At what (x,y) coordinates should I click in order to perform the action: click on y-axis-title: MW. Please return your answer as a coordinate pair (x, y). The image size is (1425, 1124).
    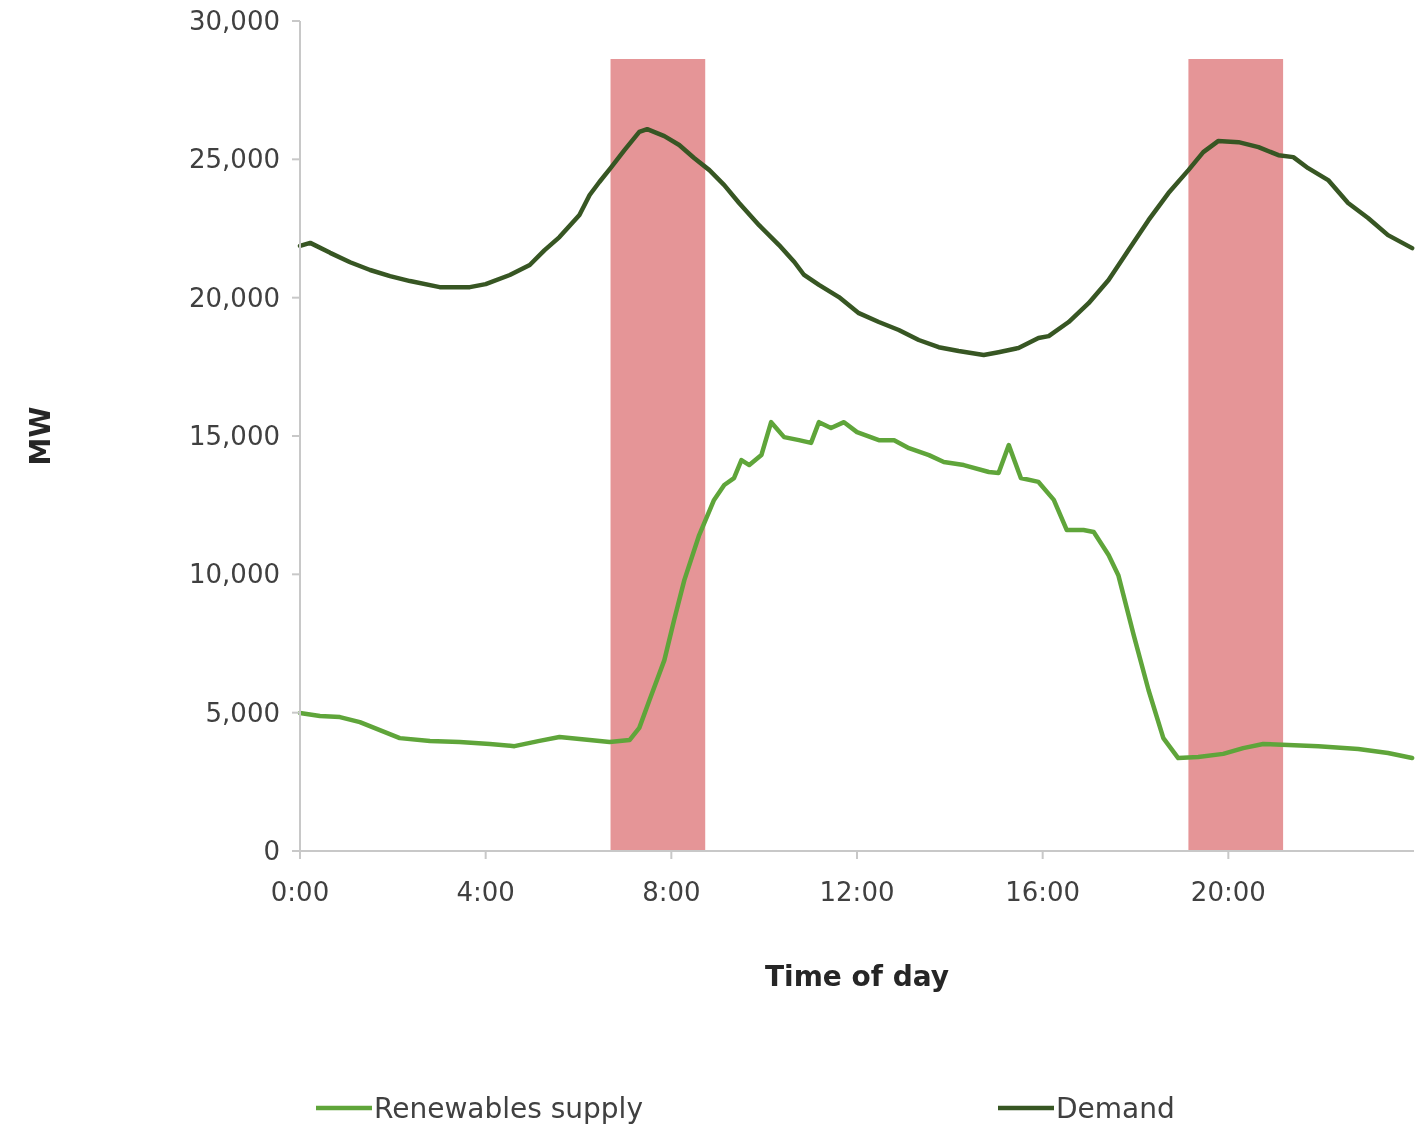
    Looking at the image, I should click on (40, 436).